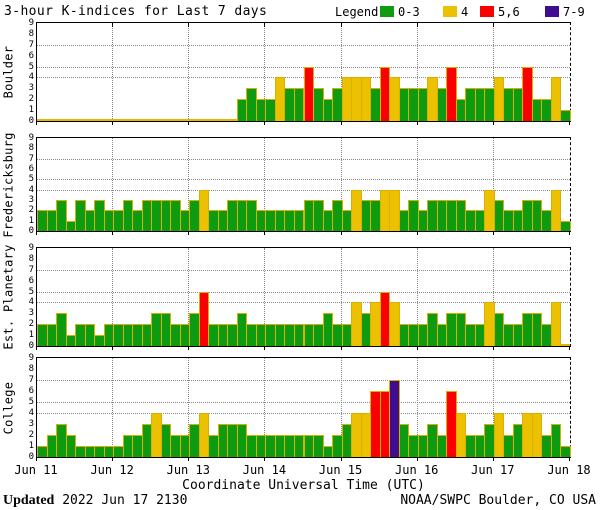  What do you see at coordinates (417, 470) in the screenshot?
I see `x-tick-label: Jun 16` at bounding box center [417, 470].